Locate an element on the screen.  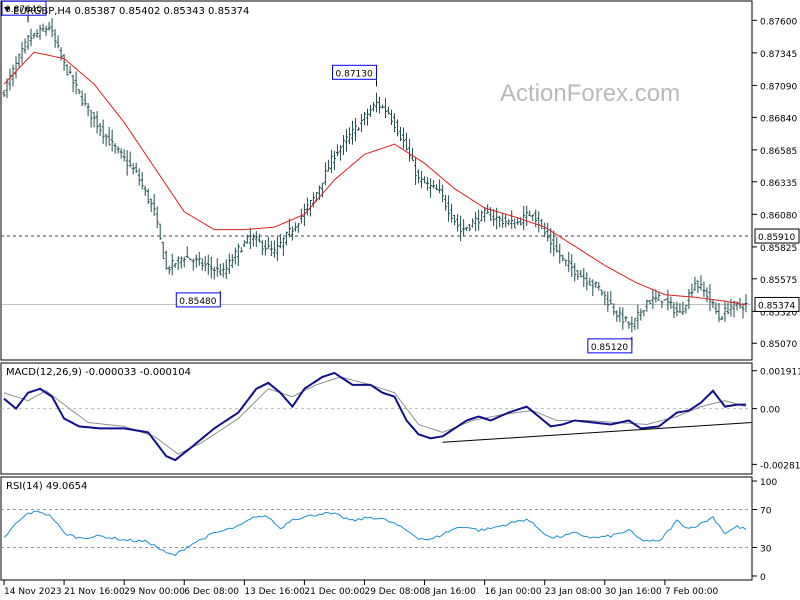
time-tick-label: 30 Jan 16:00 is located at coordinates (633, 592).